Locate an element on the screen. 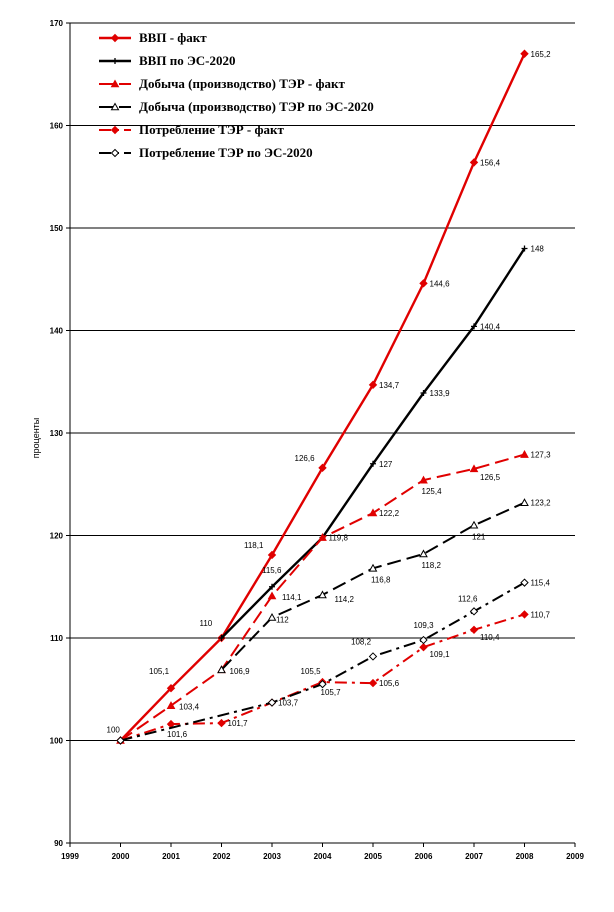 This screenshot has width=614, height=912. data-label: 105,7 is located at coordinates (331, 692).